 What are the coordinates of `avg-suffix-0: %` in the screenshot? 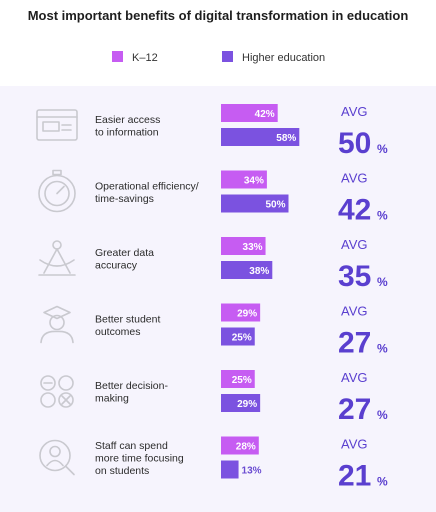 It's located at (382, 149).